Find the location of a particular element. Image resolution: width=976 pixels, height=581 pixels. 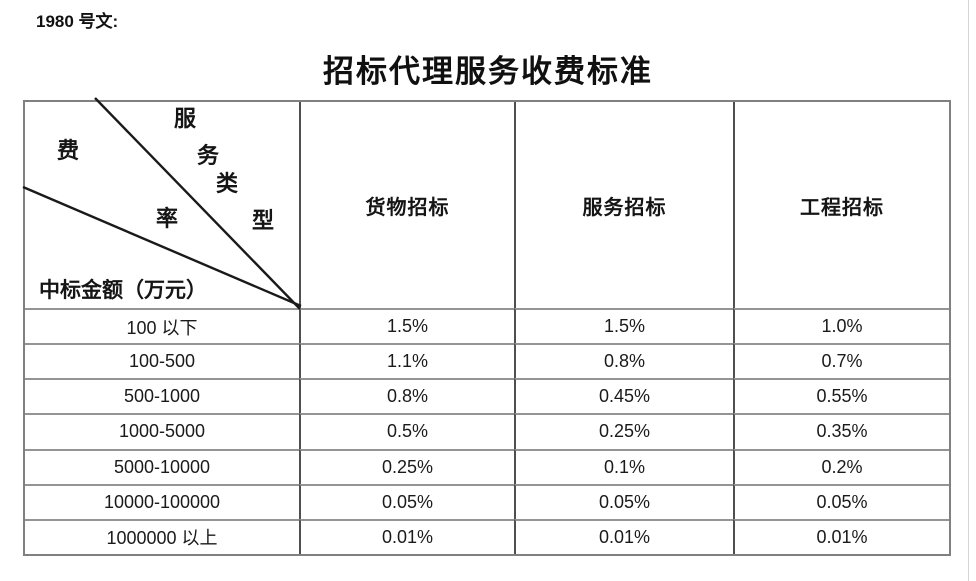

col-header-works-bidding: 工程招标 is located at coordinates (841, 205).